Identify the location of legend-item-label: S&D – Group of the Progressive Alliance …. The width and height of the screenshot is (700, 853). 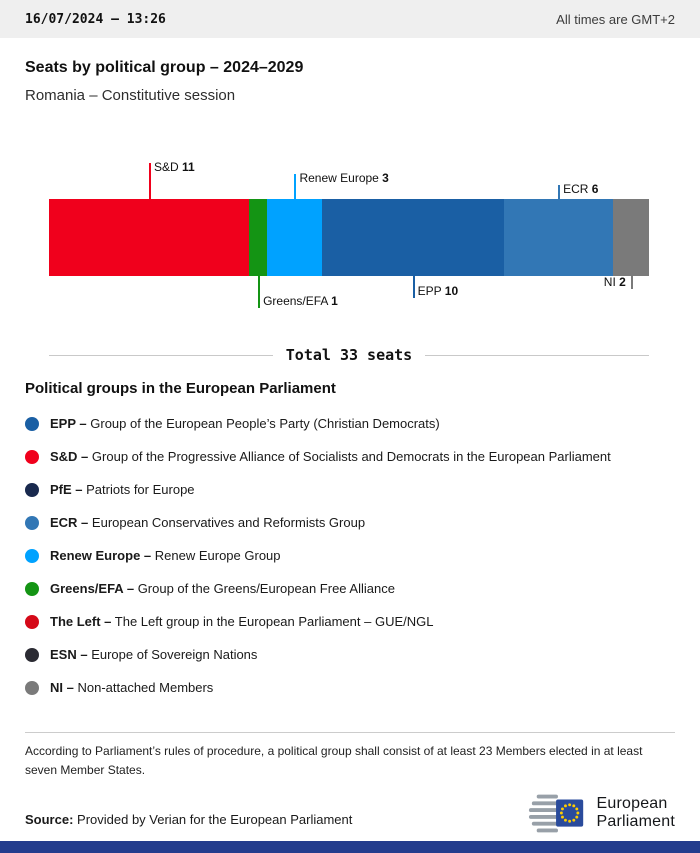
(330, 456).